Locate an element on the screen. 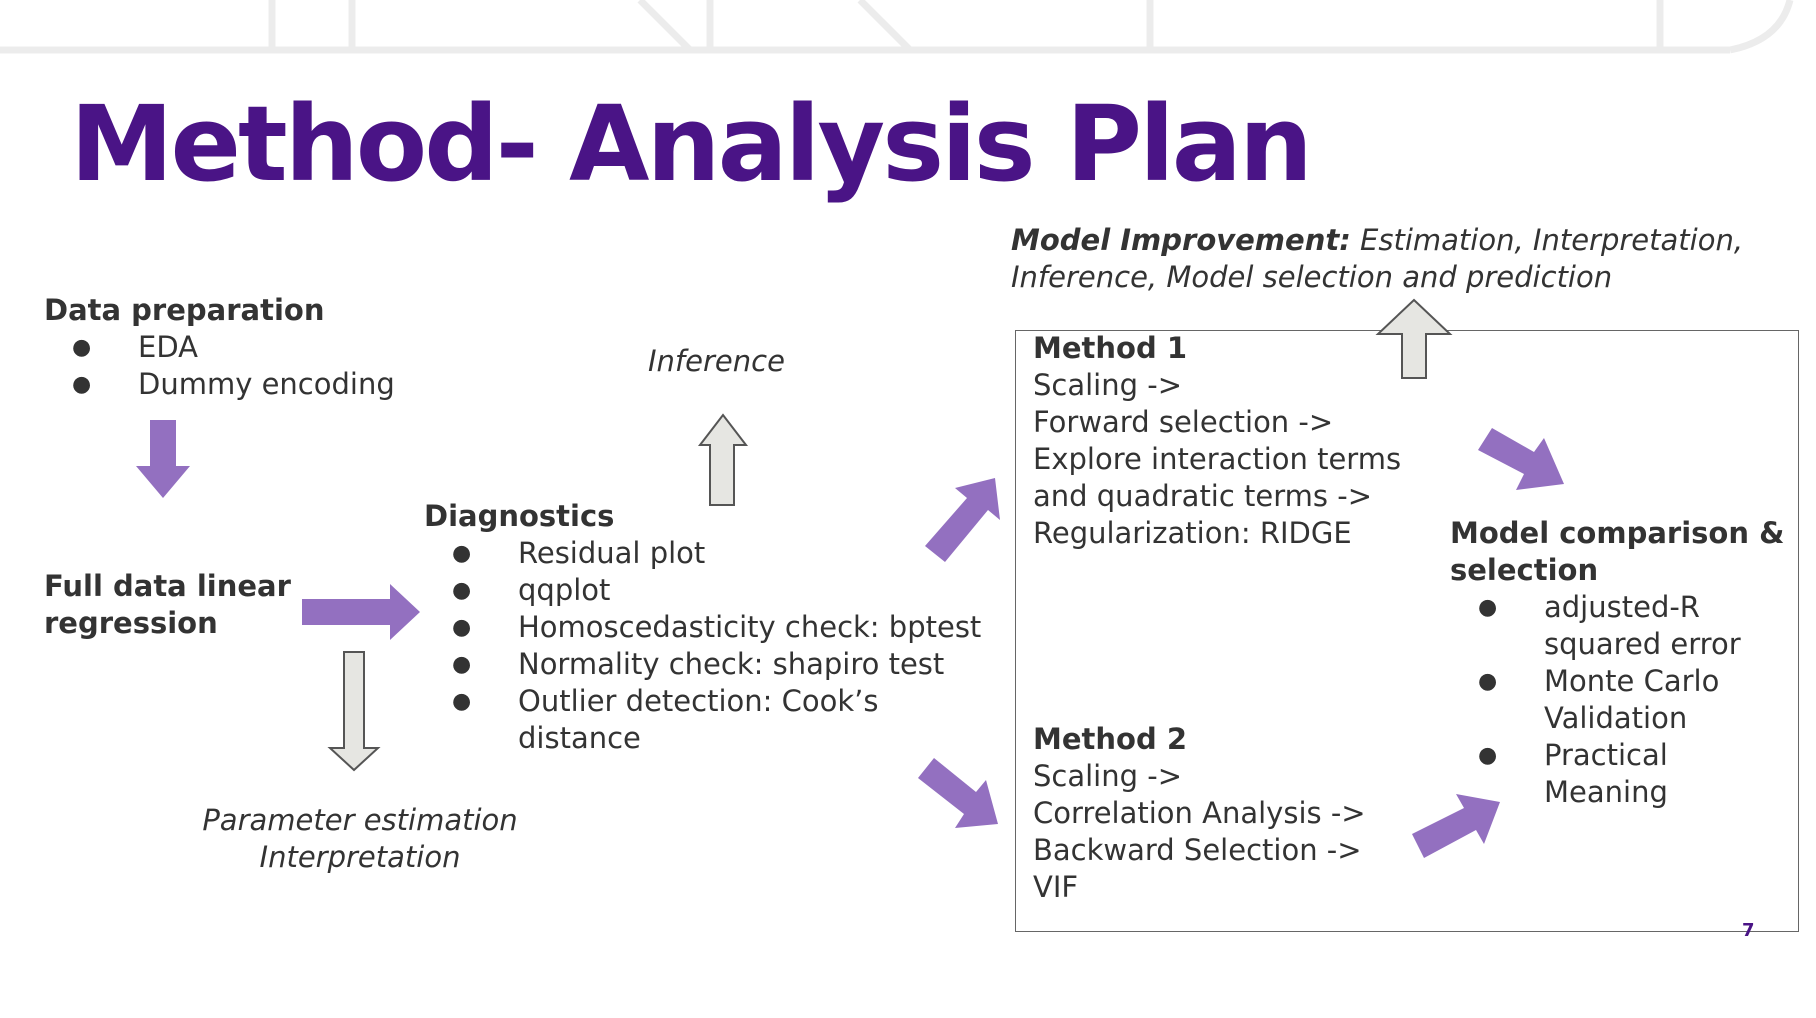 The width and height of the screenshot is (1816, 1018). page-number: 7 is located at coordinates (1748, 930).